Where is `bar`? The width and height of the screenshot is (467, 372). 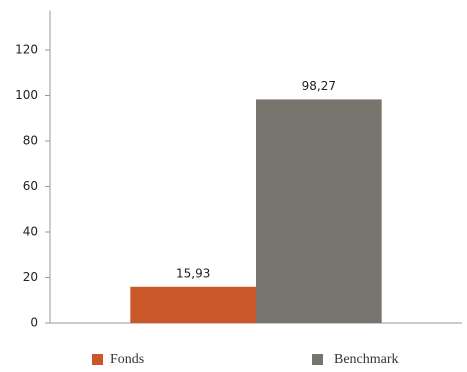
bar is located at coordinates (193, 304).